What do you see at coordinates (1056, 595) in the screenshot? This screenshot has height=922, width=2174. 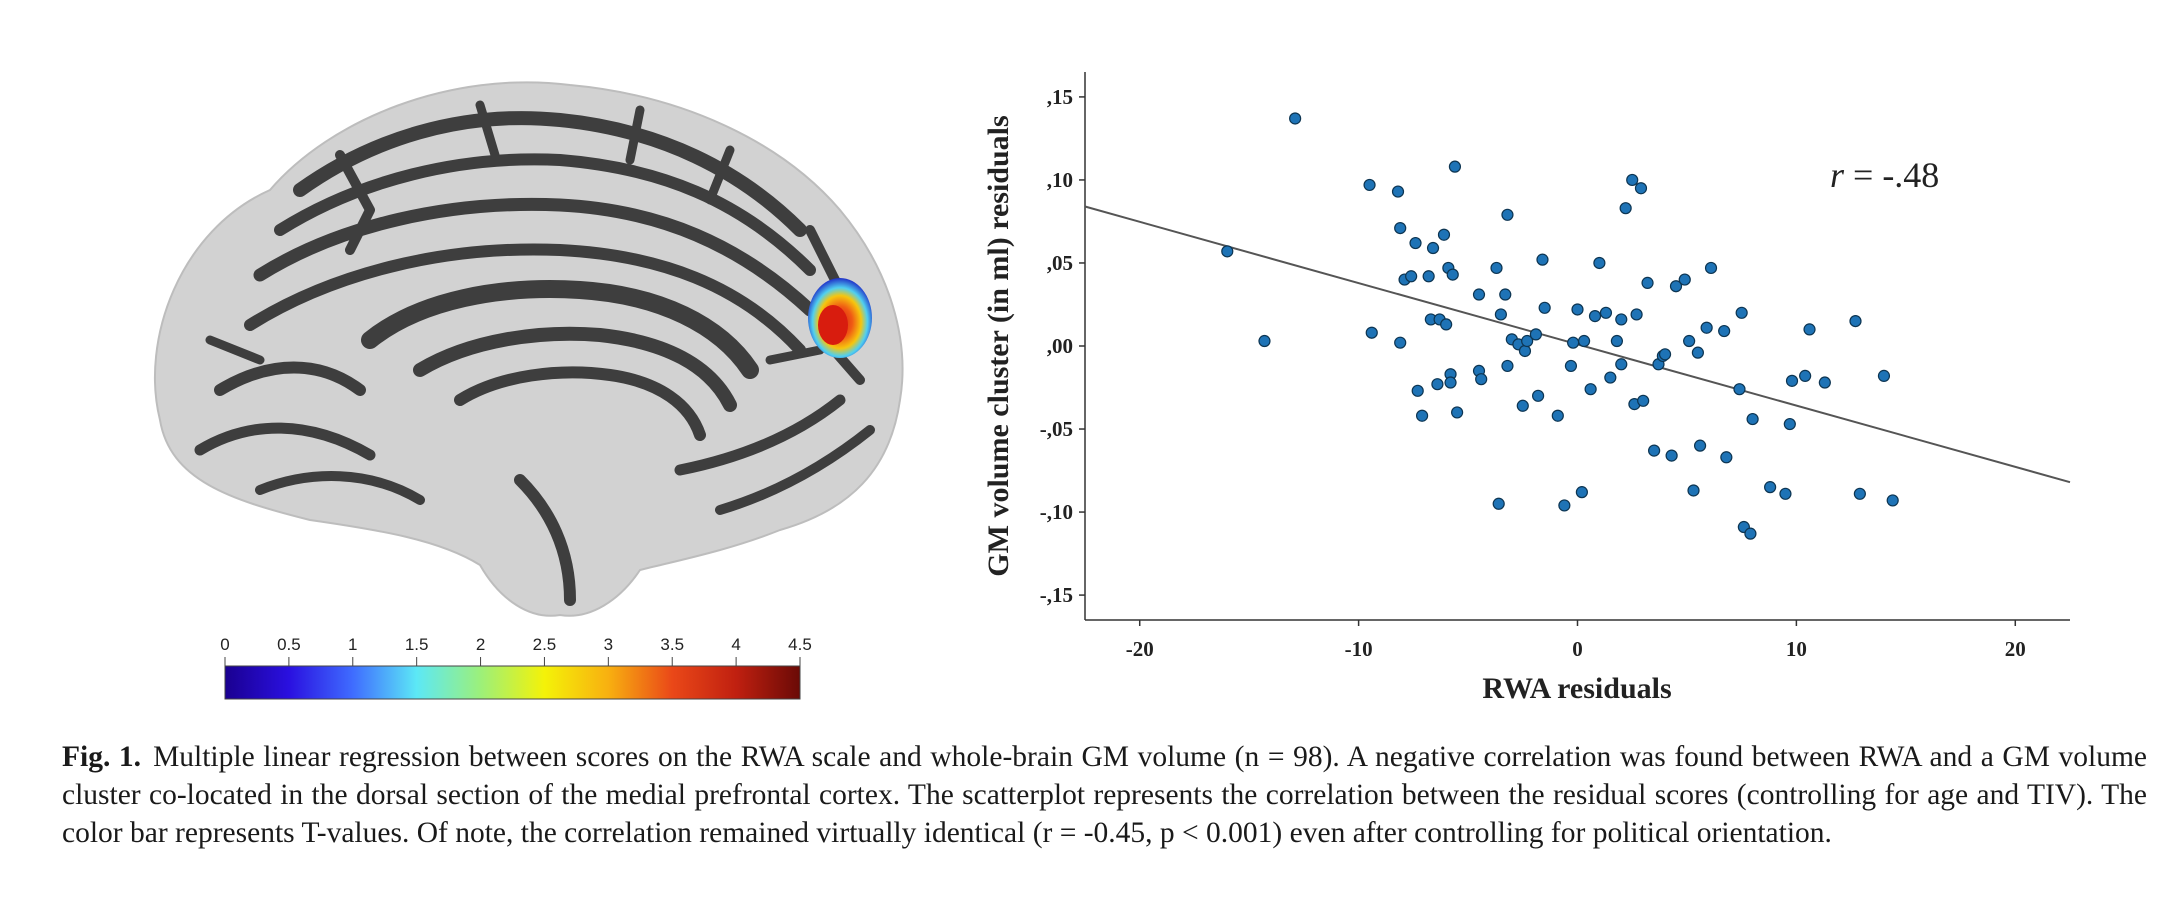 I see `y-tick-label: -,15` at bounding box center [1056, 595].